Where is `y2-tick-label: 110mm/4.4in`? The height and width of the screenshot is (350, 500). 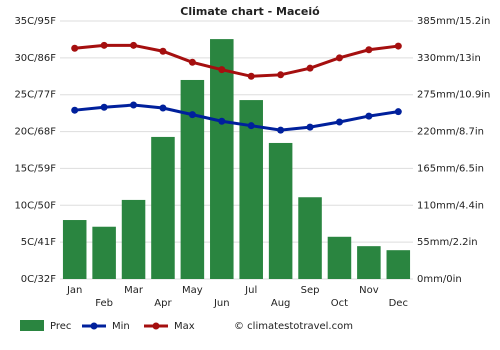 y2-tick-label: 110mm/4.4in is located at coordinates (450, 205).